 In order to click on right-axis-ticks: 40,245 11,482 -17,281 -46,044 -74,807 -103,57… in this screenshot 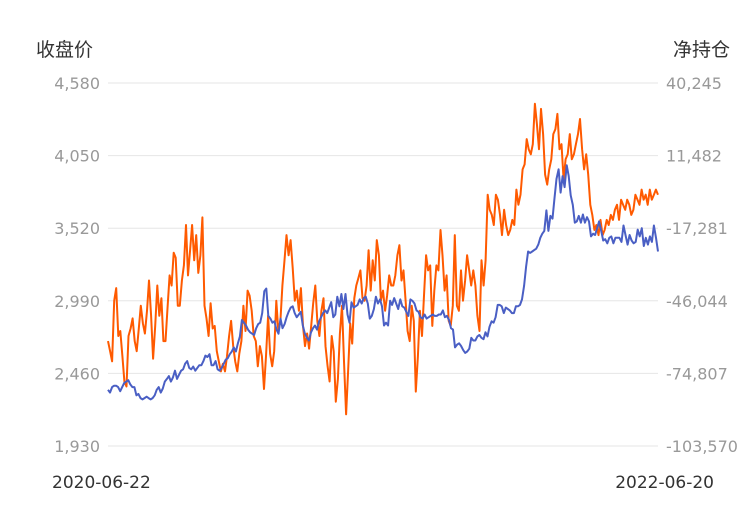, I will do `click(702, 265)`.